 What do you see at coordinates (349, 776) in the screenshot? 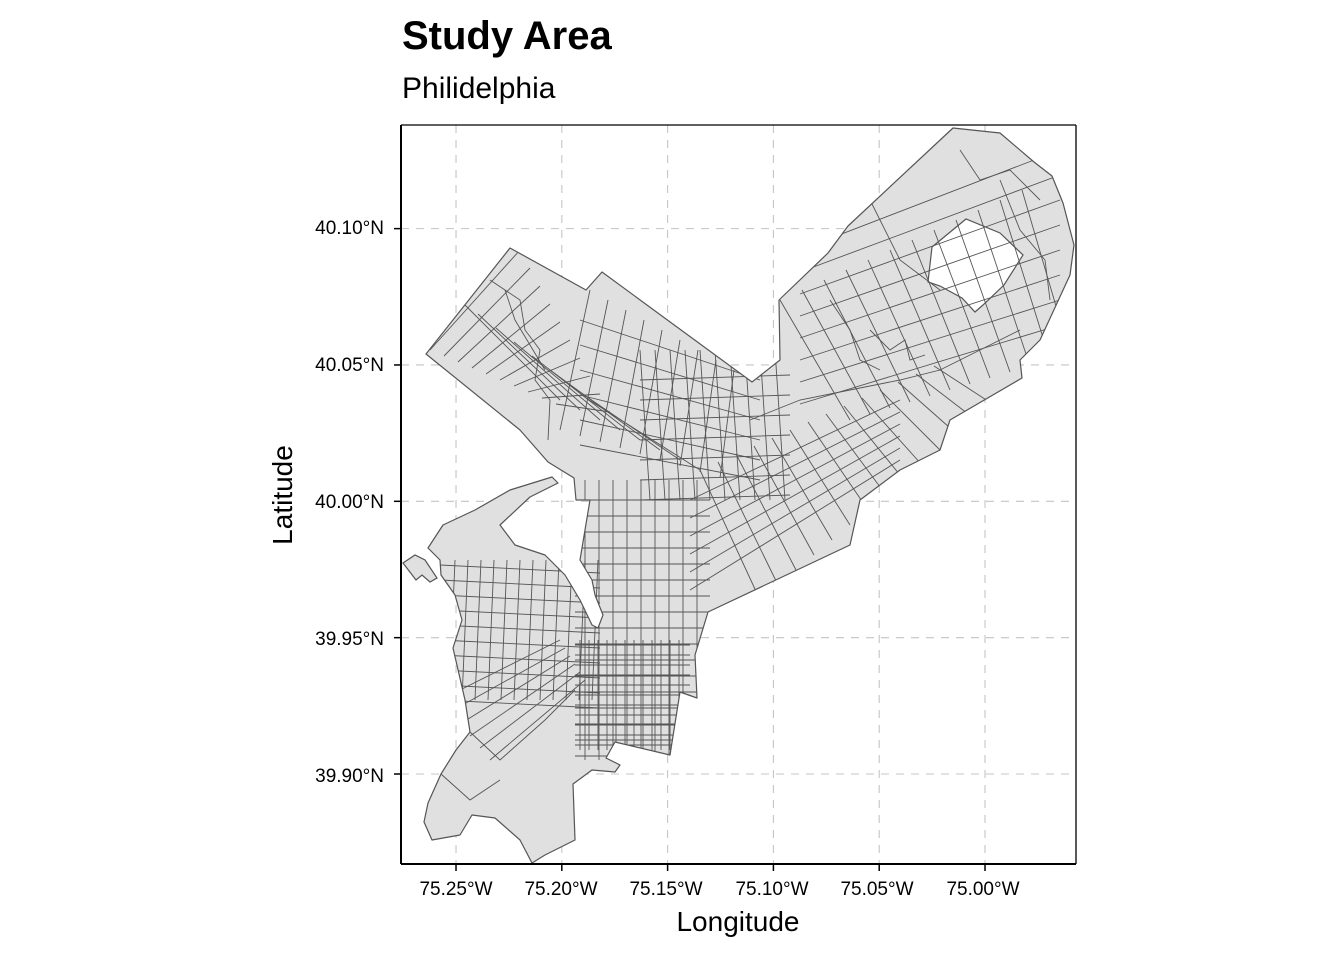
I see `y-tick-label: 39.90°N` at bounding box center [349, 776].